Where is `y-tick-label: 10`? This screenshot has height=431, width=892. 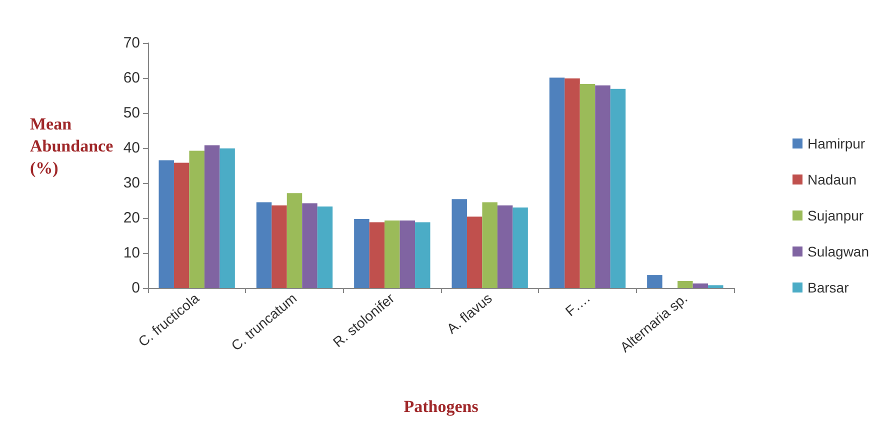 y-tick-label: 10 is located at coordinates (131, 253).